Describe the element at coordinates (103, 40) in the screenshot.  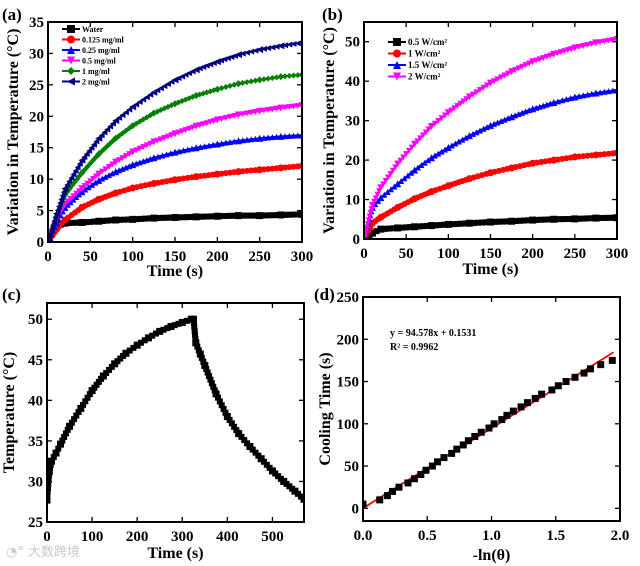
I see `legend-label: 0.125 mg/ml` at that location.